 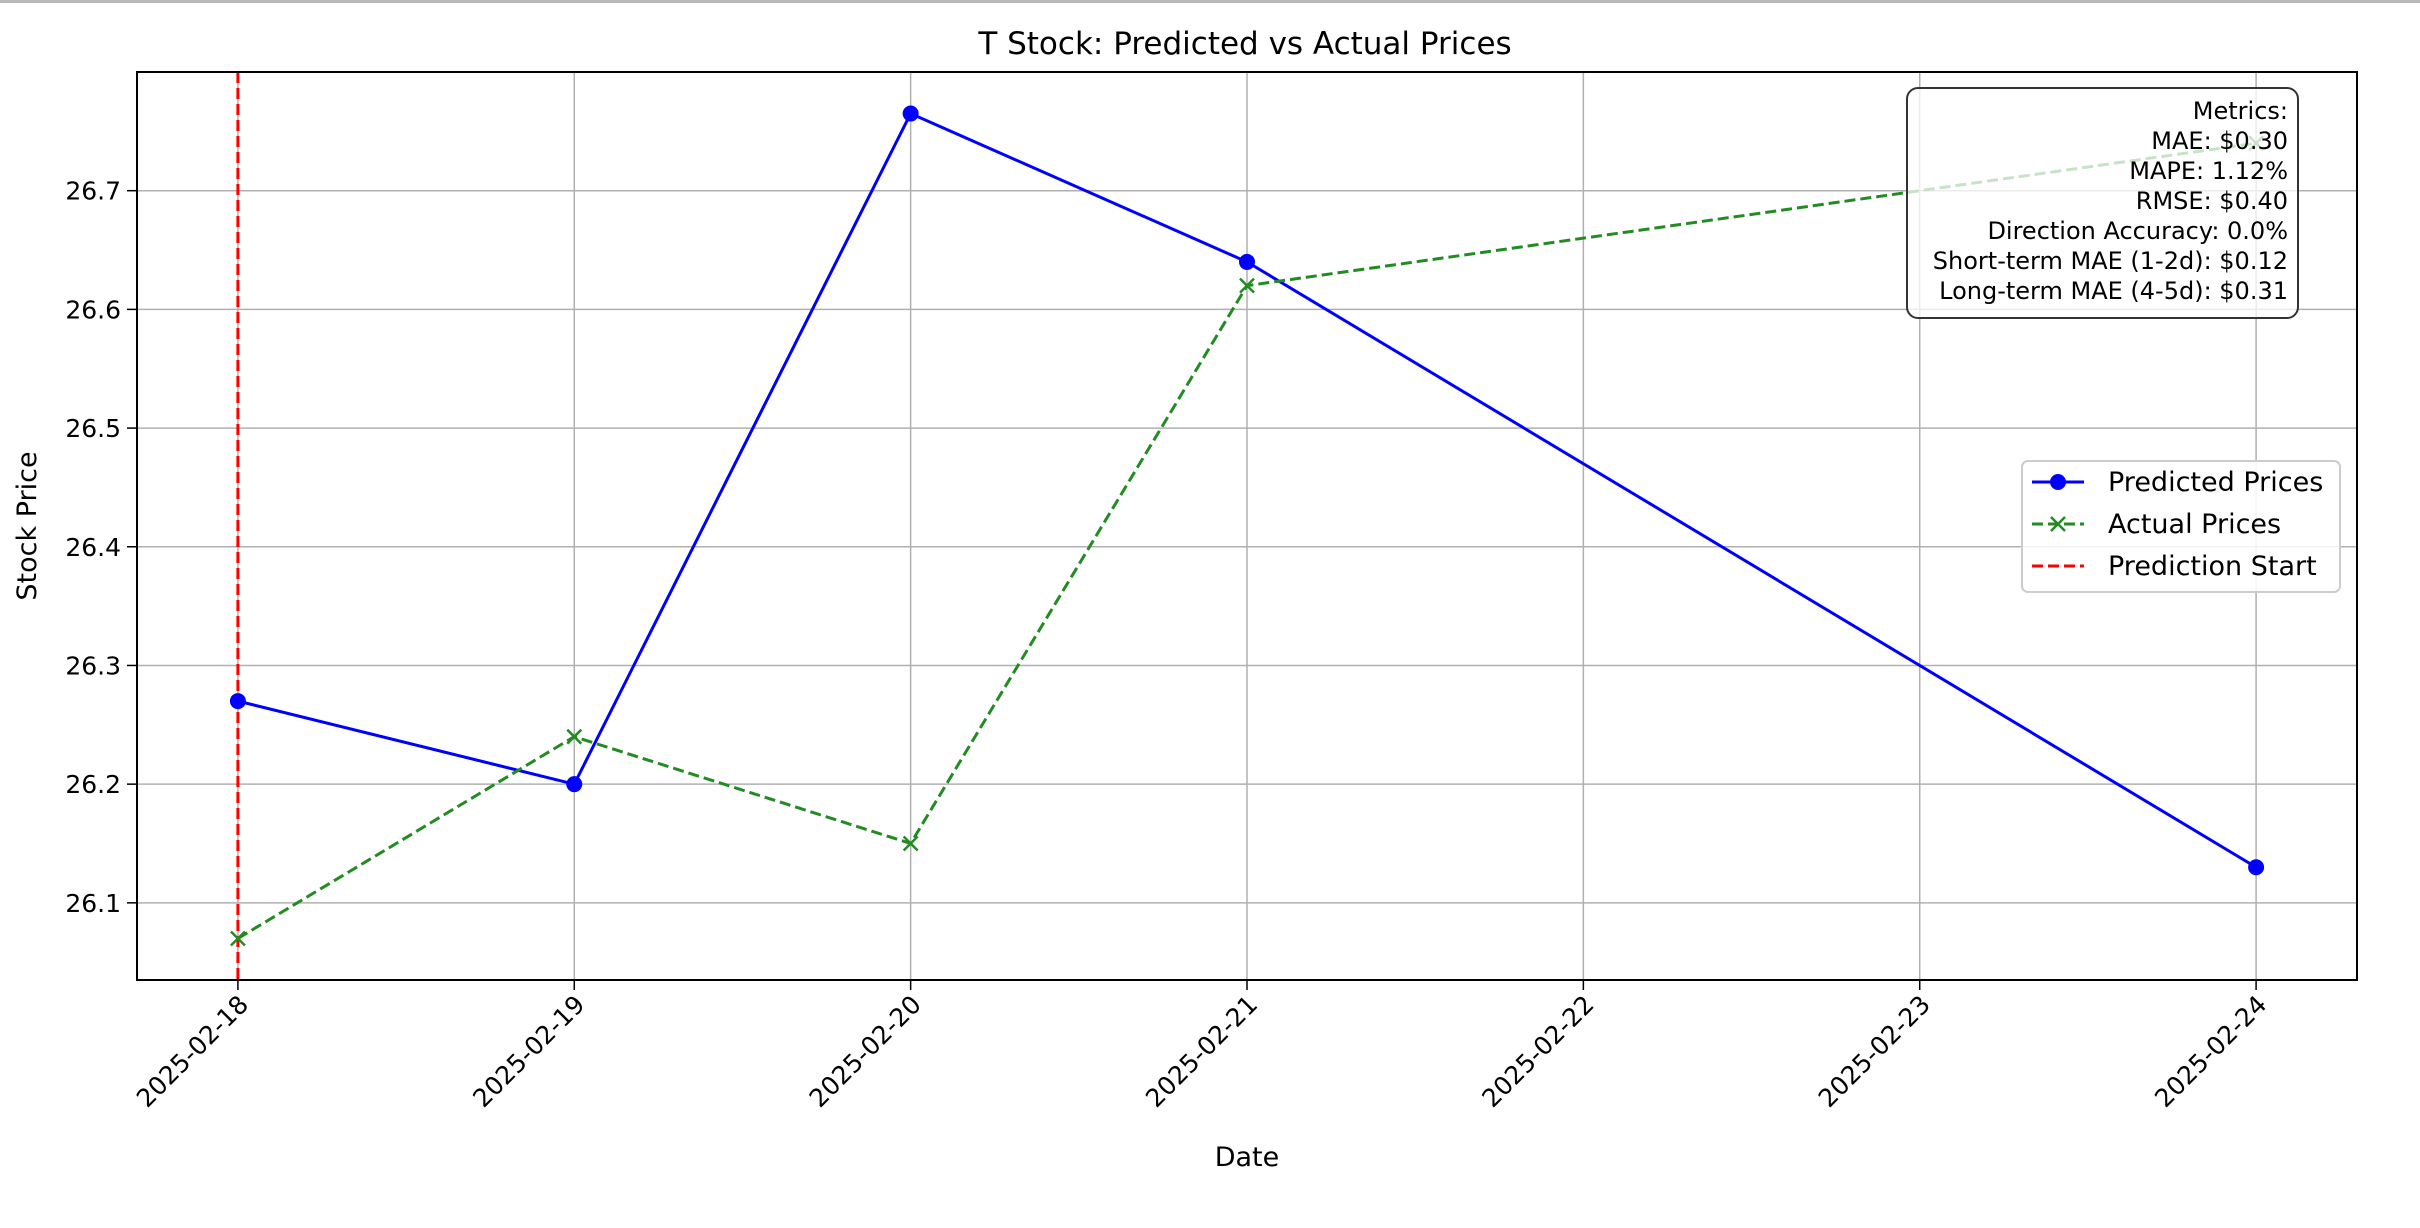 What do you see at coordinates (93, 191) in the screenshot?
I see `y-tick-label: 26.7` at bounding box center [93, 191].